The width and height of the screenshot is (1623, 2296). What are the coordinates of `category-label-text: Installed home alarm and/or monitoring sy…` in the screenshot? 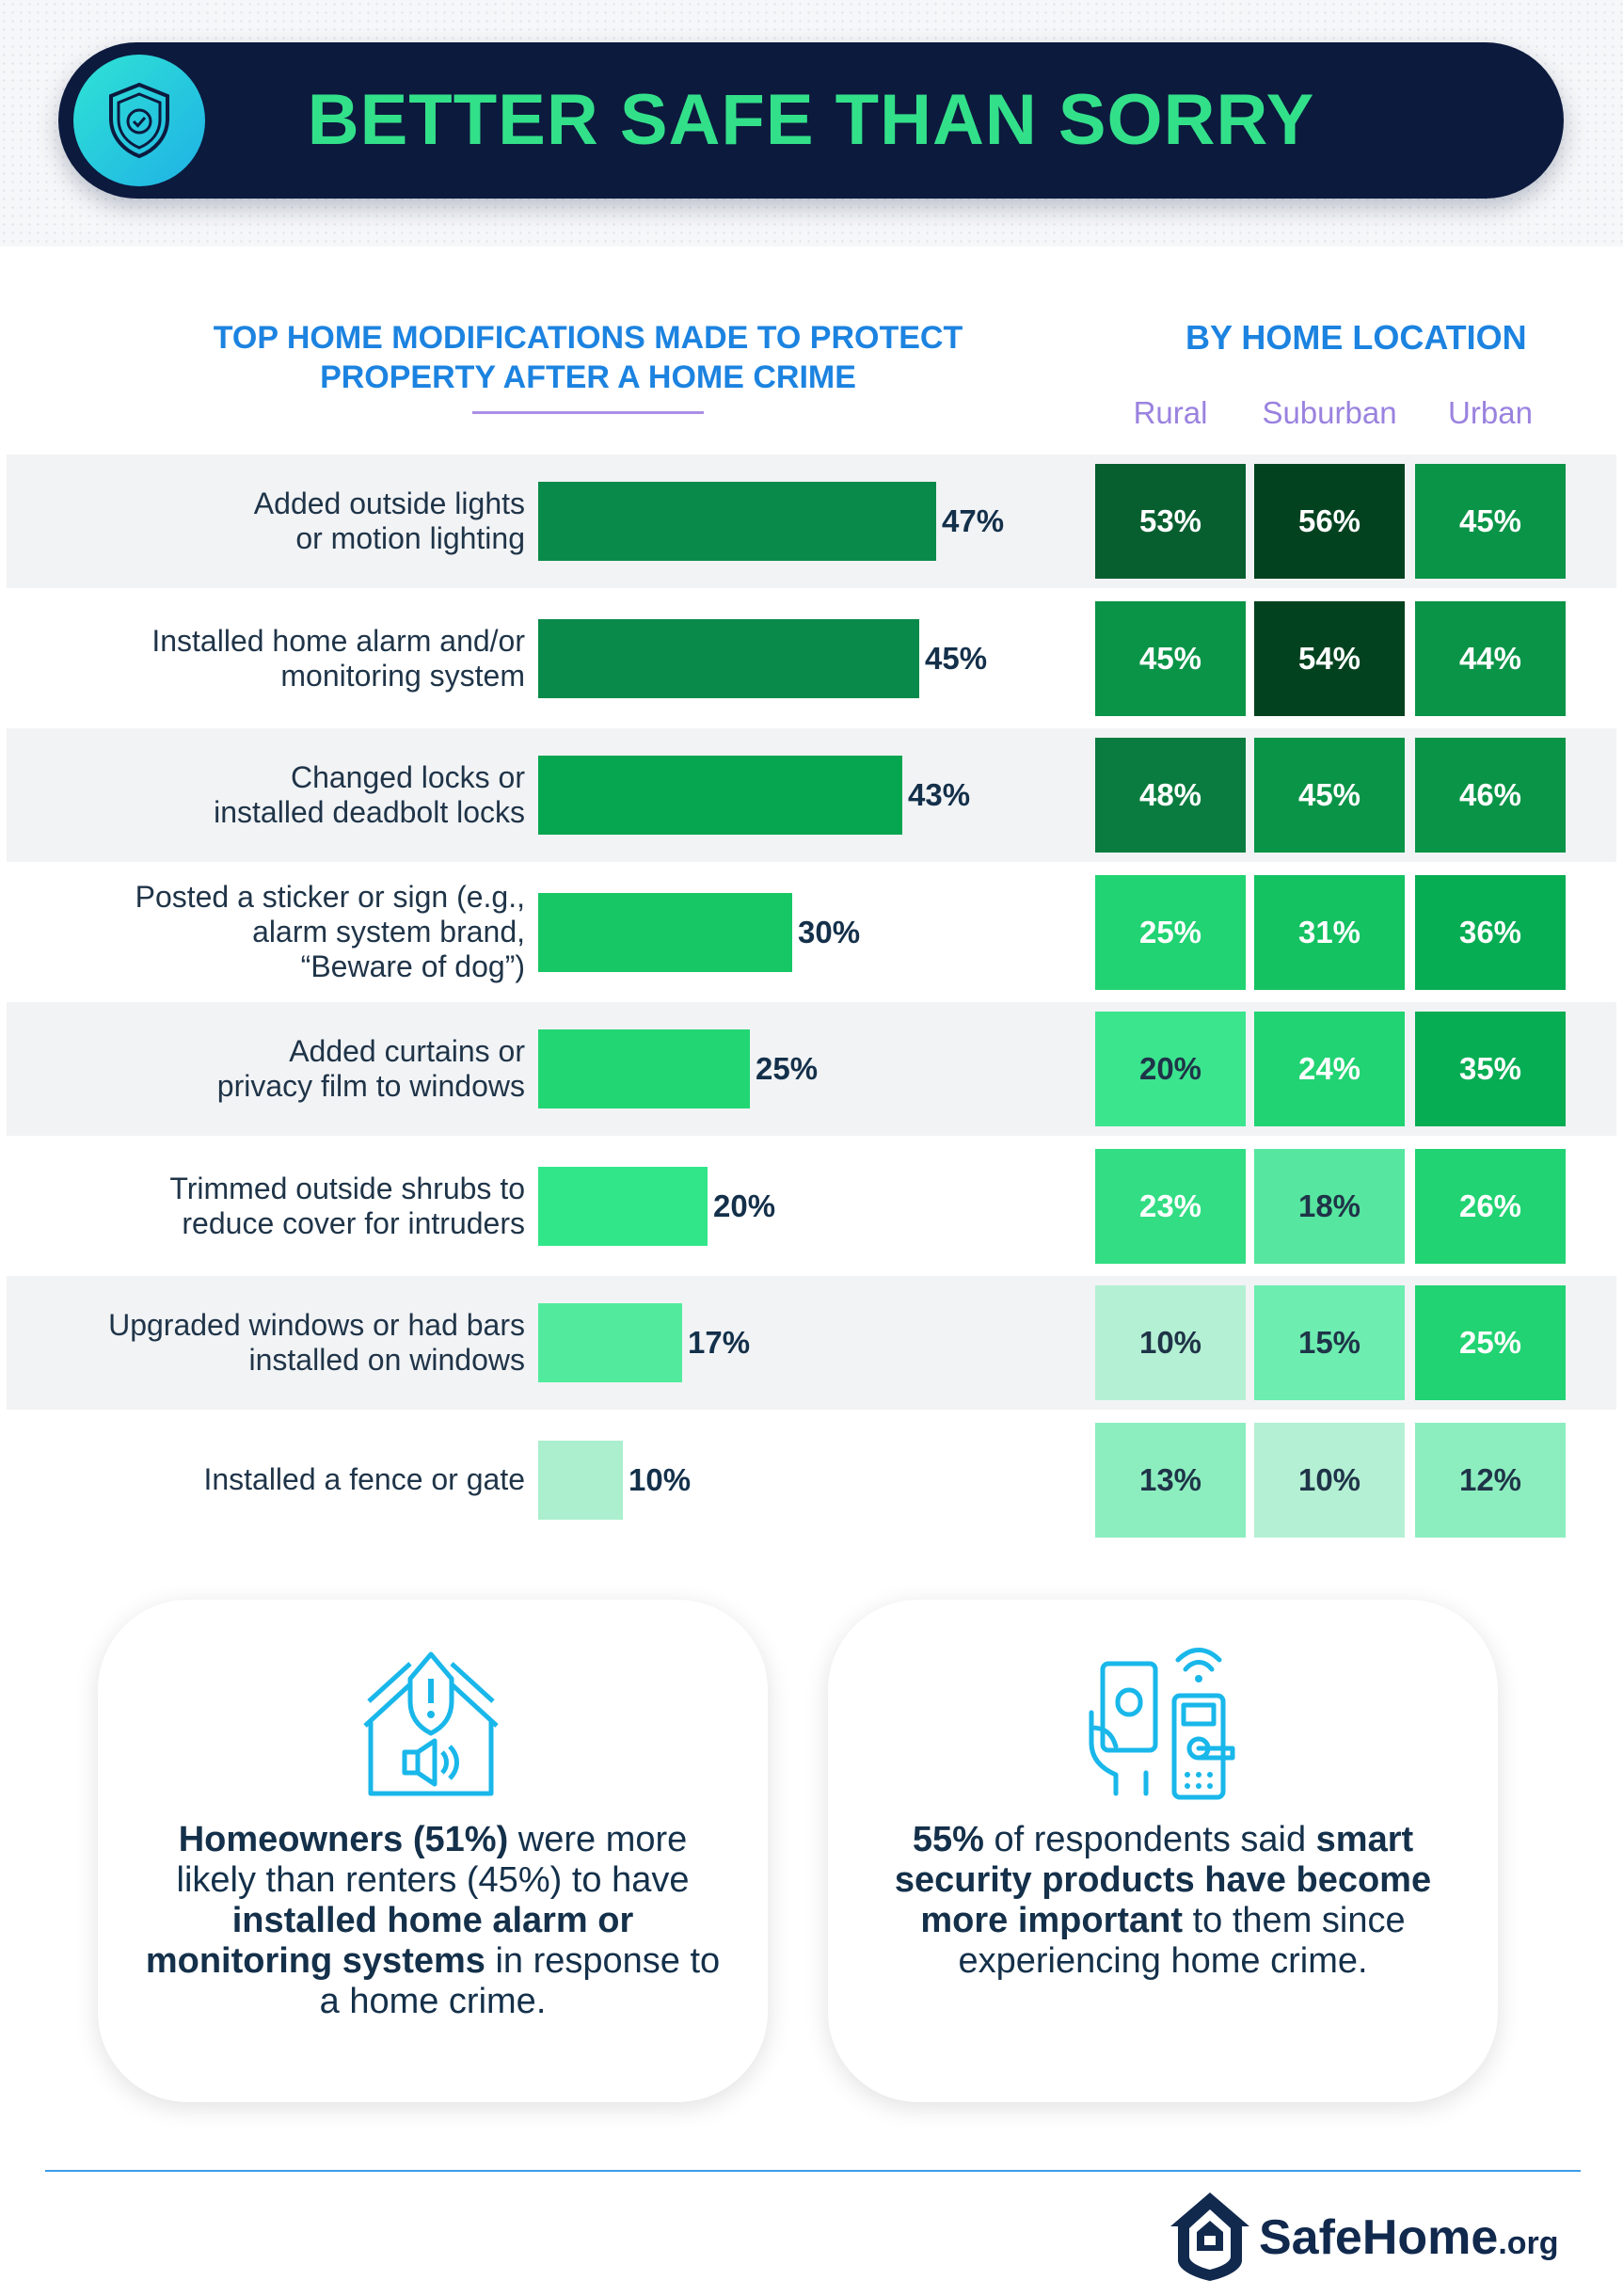 It's located at (338, 659).